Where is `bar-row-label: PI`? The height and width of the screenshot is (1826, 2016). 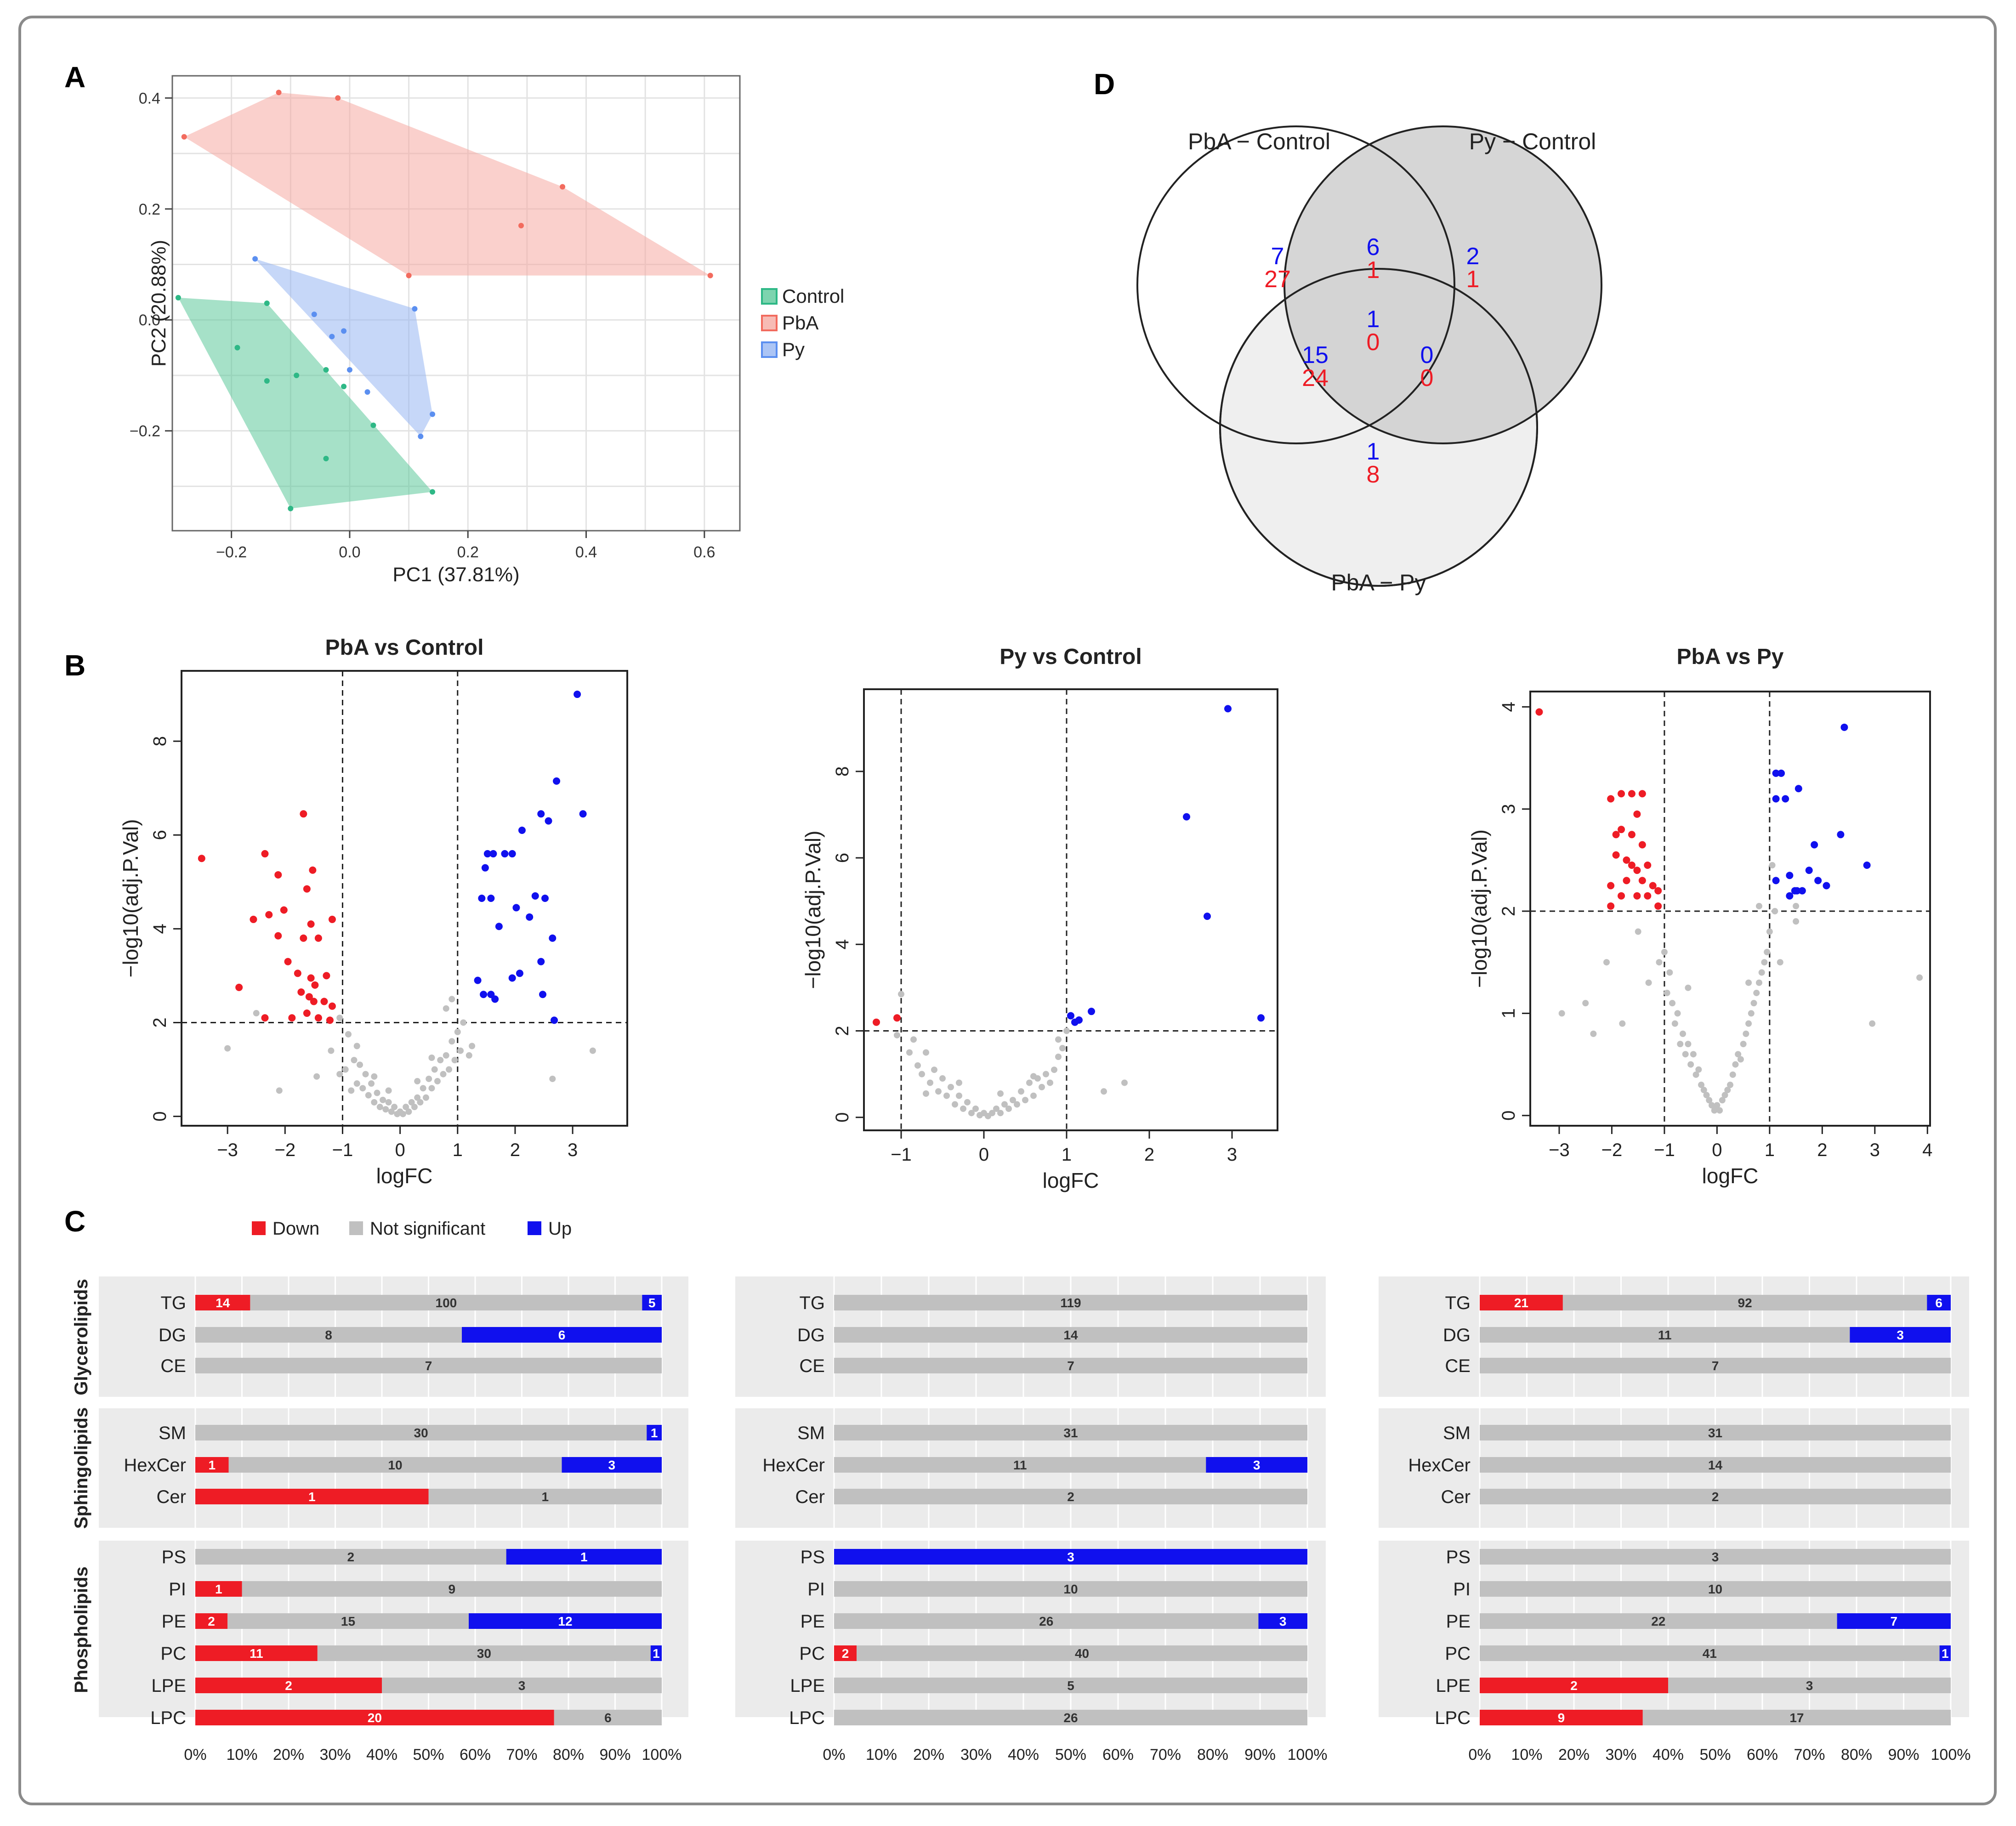 bar-row-label: PI is located at coordinates (177, 1589).